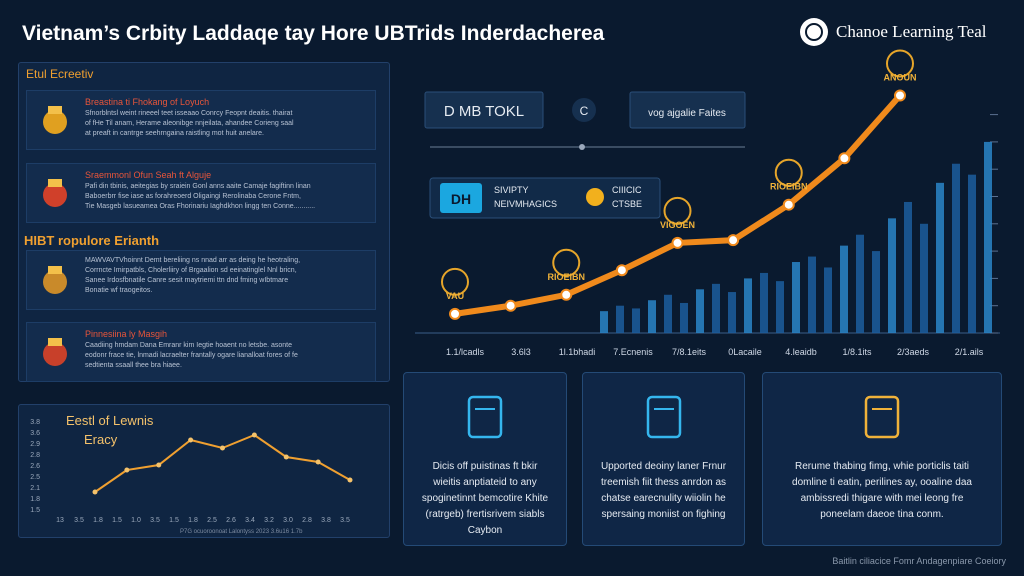  Describe the element at coordinates (882, 498) in the screenshot. I see `card-text: ambissredi thigare with mei leong fre` at that location.